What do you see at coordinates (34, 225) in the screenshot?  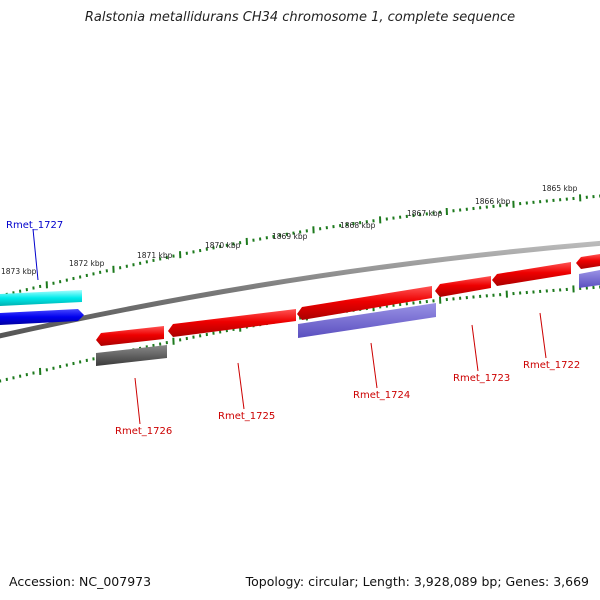 I see `gene-label-rmet-1727: Rmet_1727` at bounding box center [34, 225].